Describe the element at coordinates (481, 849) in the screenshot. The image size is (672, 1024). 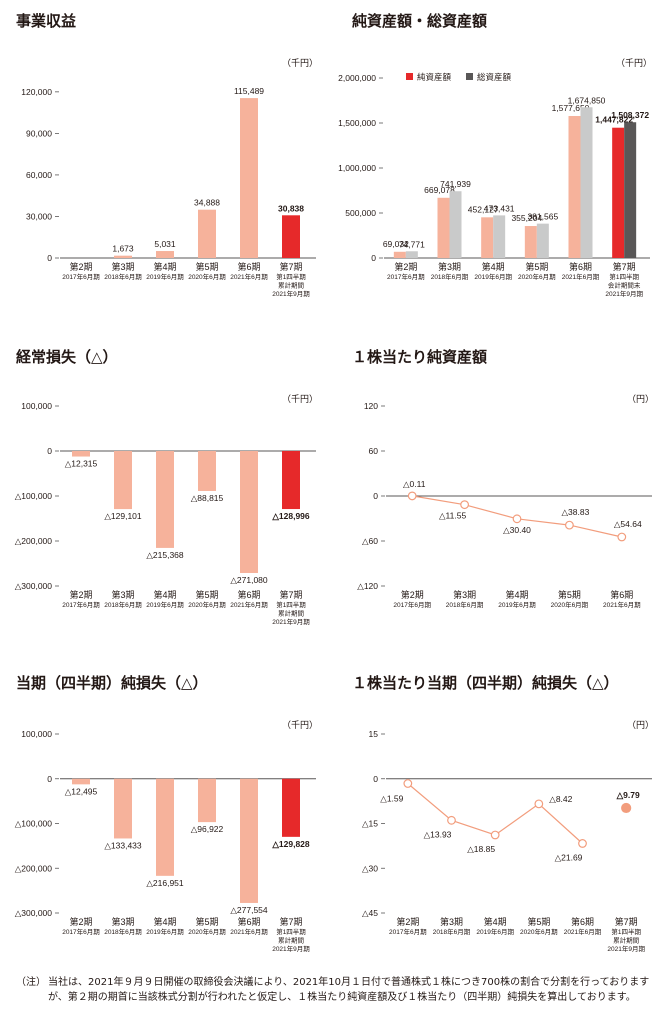
I see `data-label: △18.85` at that location.